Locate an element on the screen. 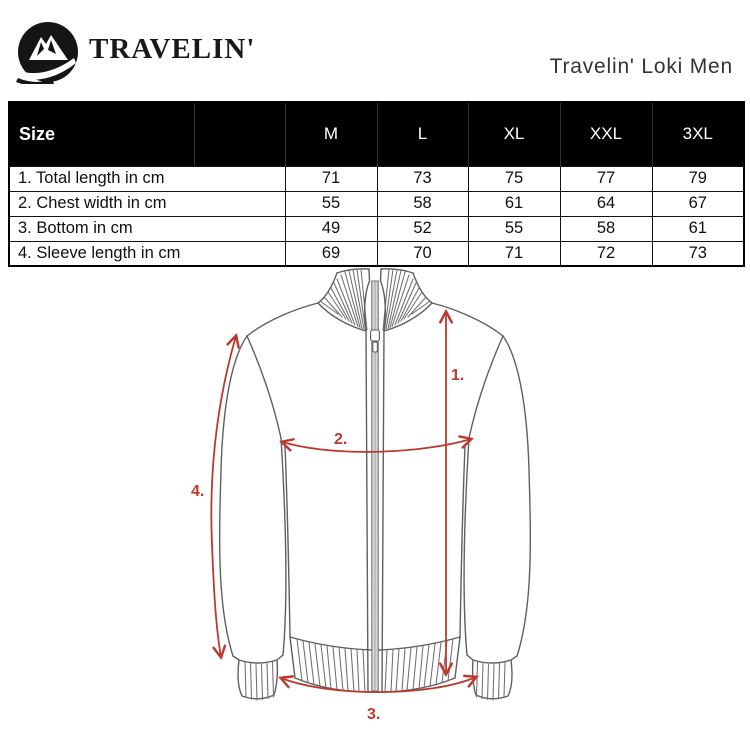  zipper-slider is located at coordinates (375, 335).